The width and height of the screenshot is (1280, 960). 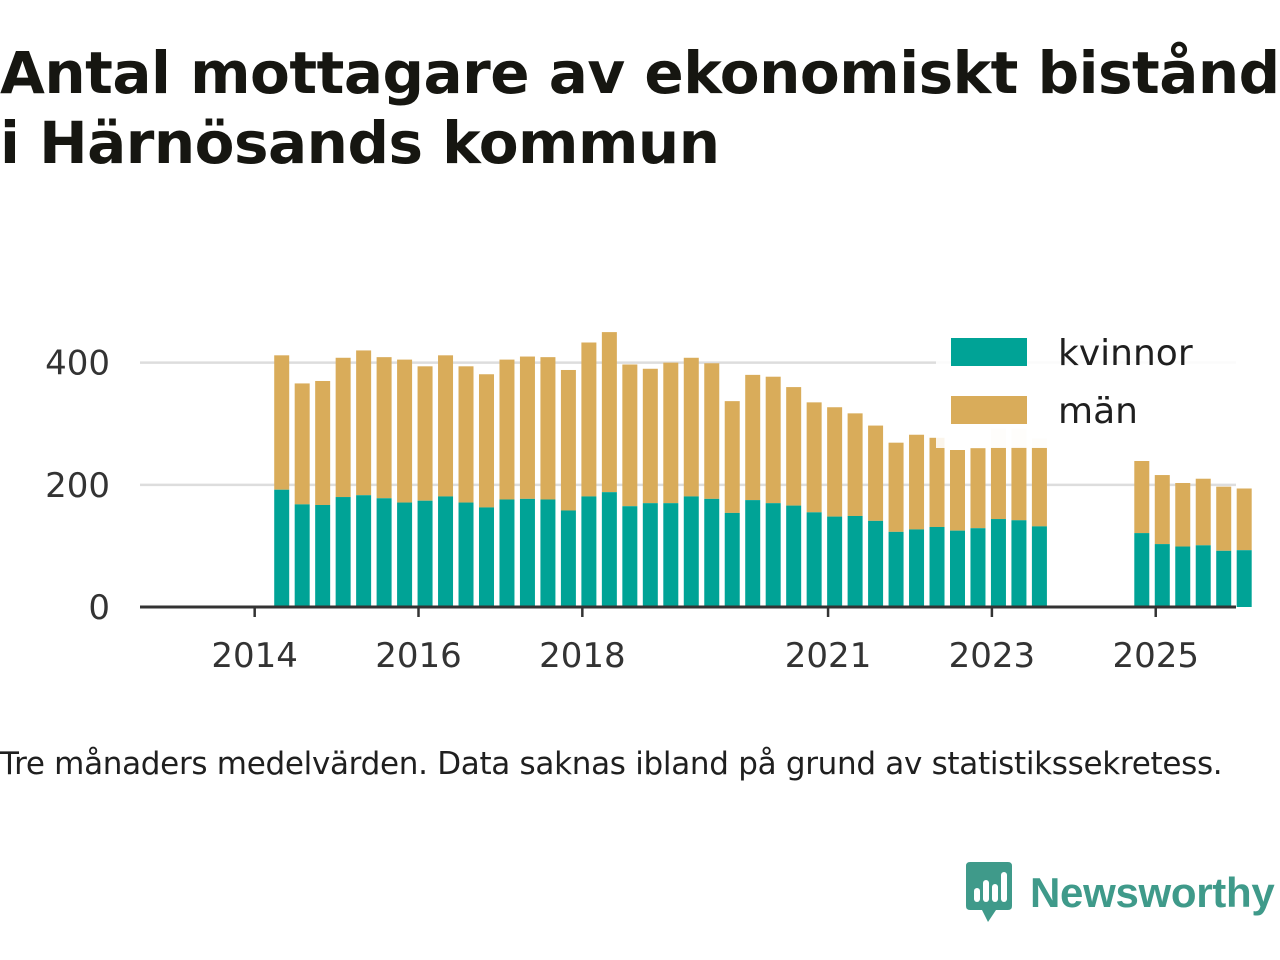 I want to click on x-tick-label: 2025, so click(x=1155, y=656).